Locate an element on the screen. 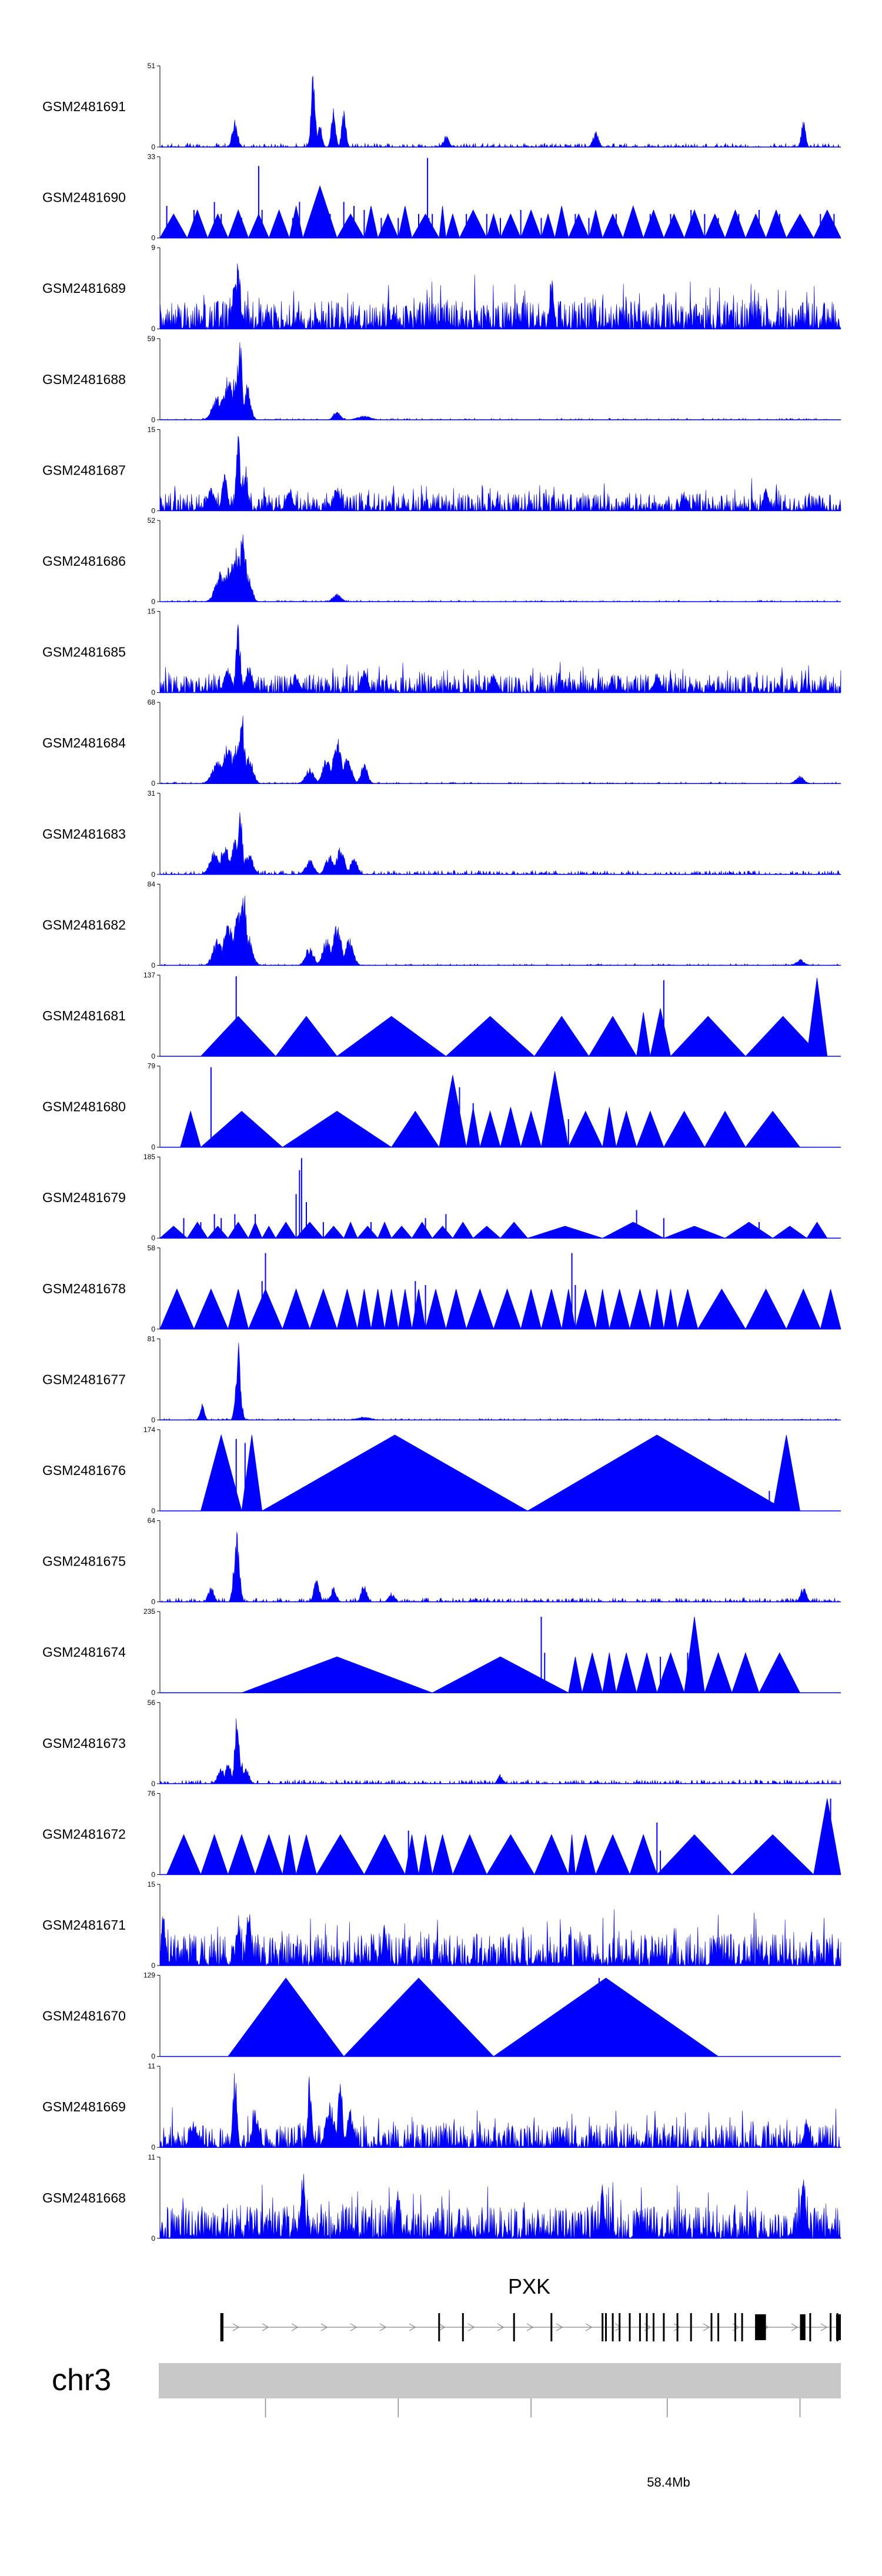 This screenshot has width=882, height=2576. track-GSM2481688: GSM2481688 59 0 is located at coordinates (441, 379).